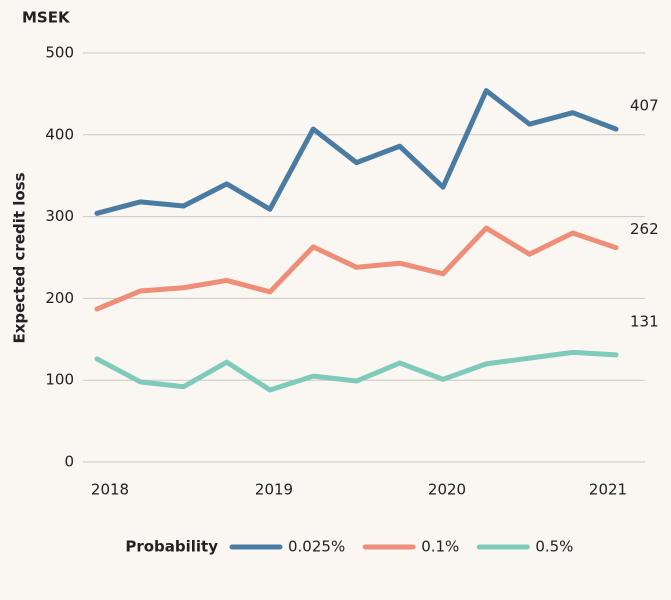  What do you see at coordinates (171, 547) in the screenshot?
I see `legend-title: Probability` at bounding box center [171, 547].